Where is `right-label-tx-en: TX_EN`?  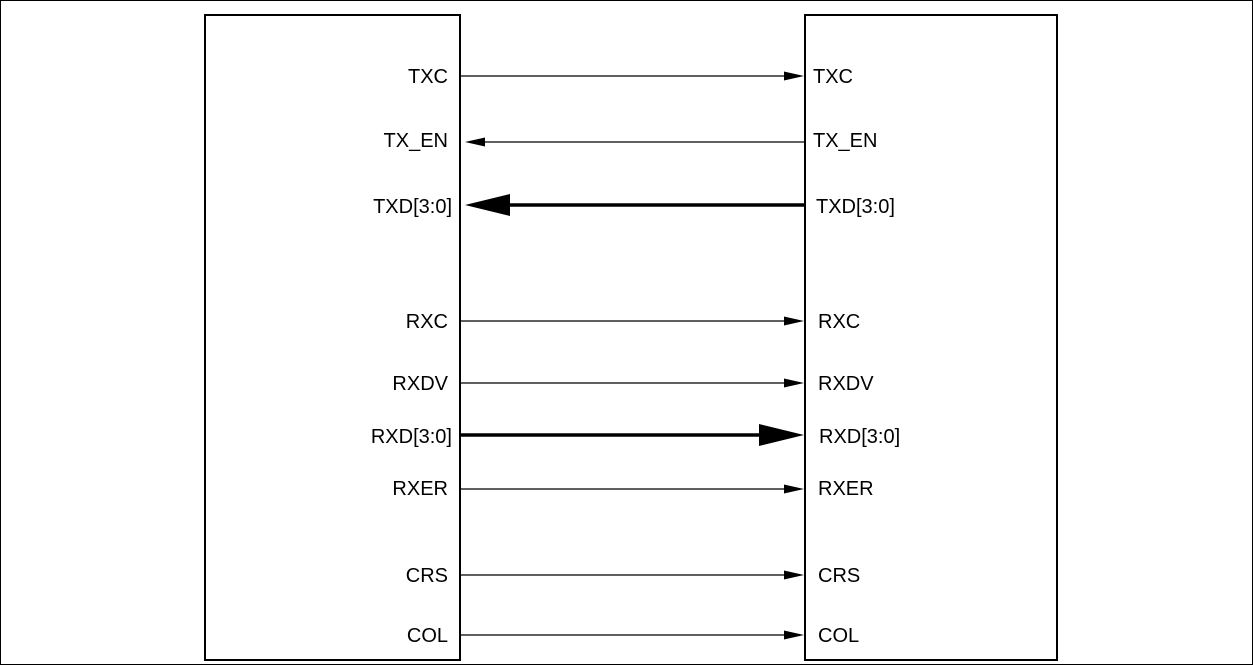 right-label-tx-en: TX_EN is located at coordinates (845, 141).